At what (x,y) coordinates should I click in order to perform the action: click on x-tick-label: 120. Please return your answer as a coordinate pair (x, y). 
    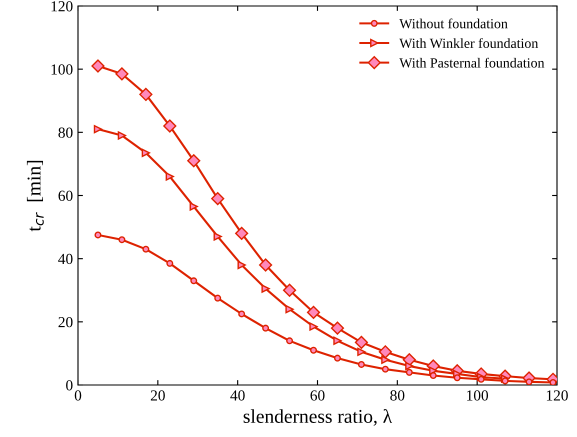
    Looking at the image, I should click on (557, 395).